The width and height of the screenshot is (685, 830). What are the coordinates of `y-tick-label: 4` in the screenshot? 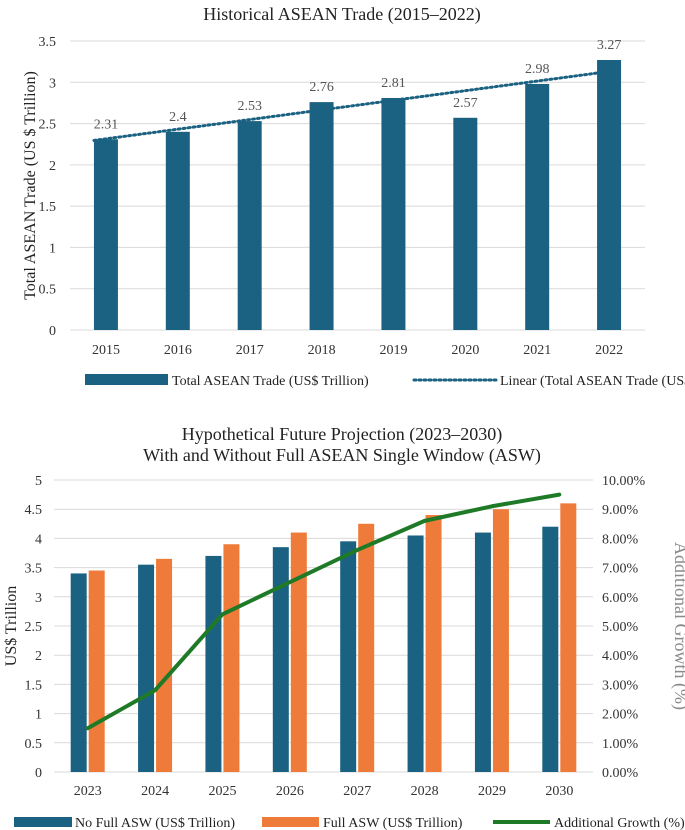 It's located at (38, 539).